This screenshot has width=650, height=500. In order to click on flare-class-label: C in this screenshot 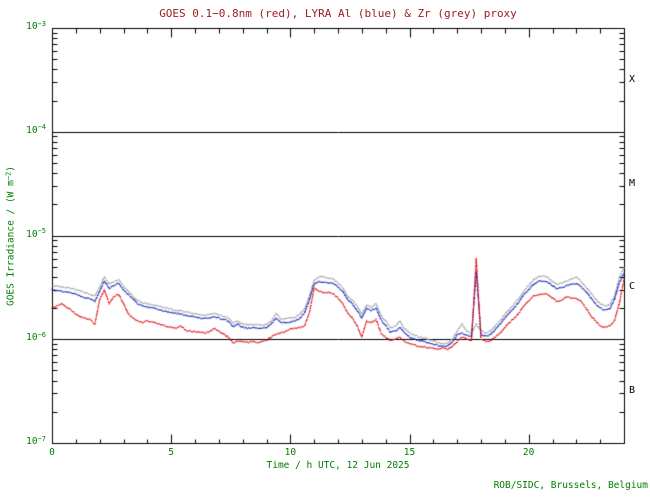, I will do `click(632, 287)`.